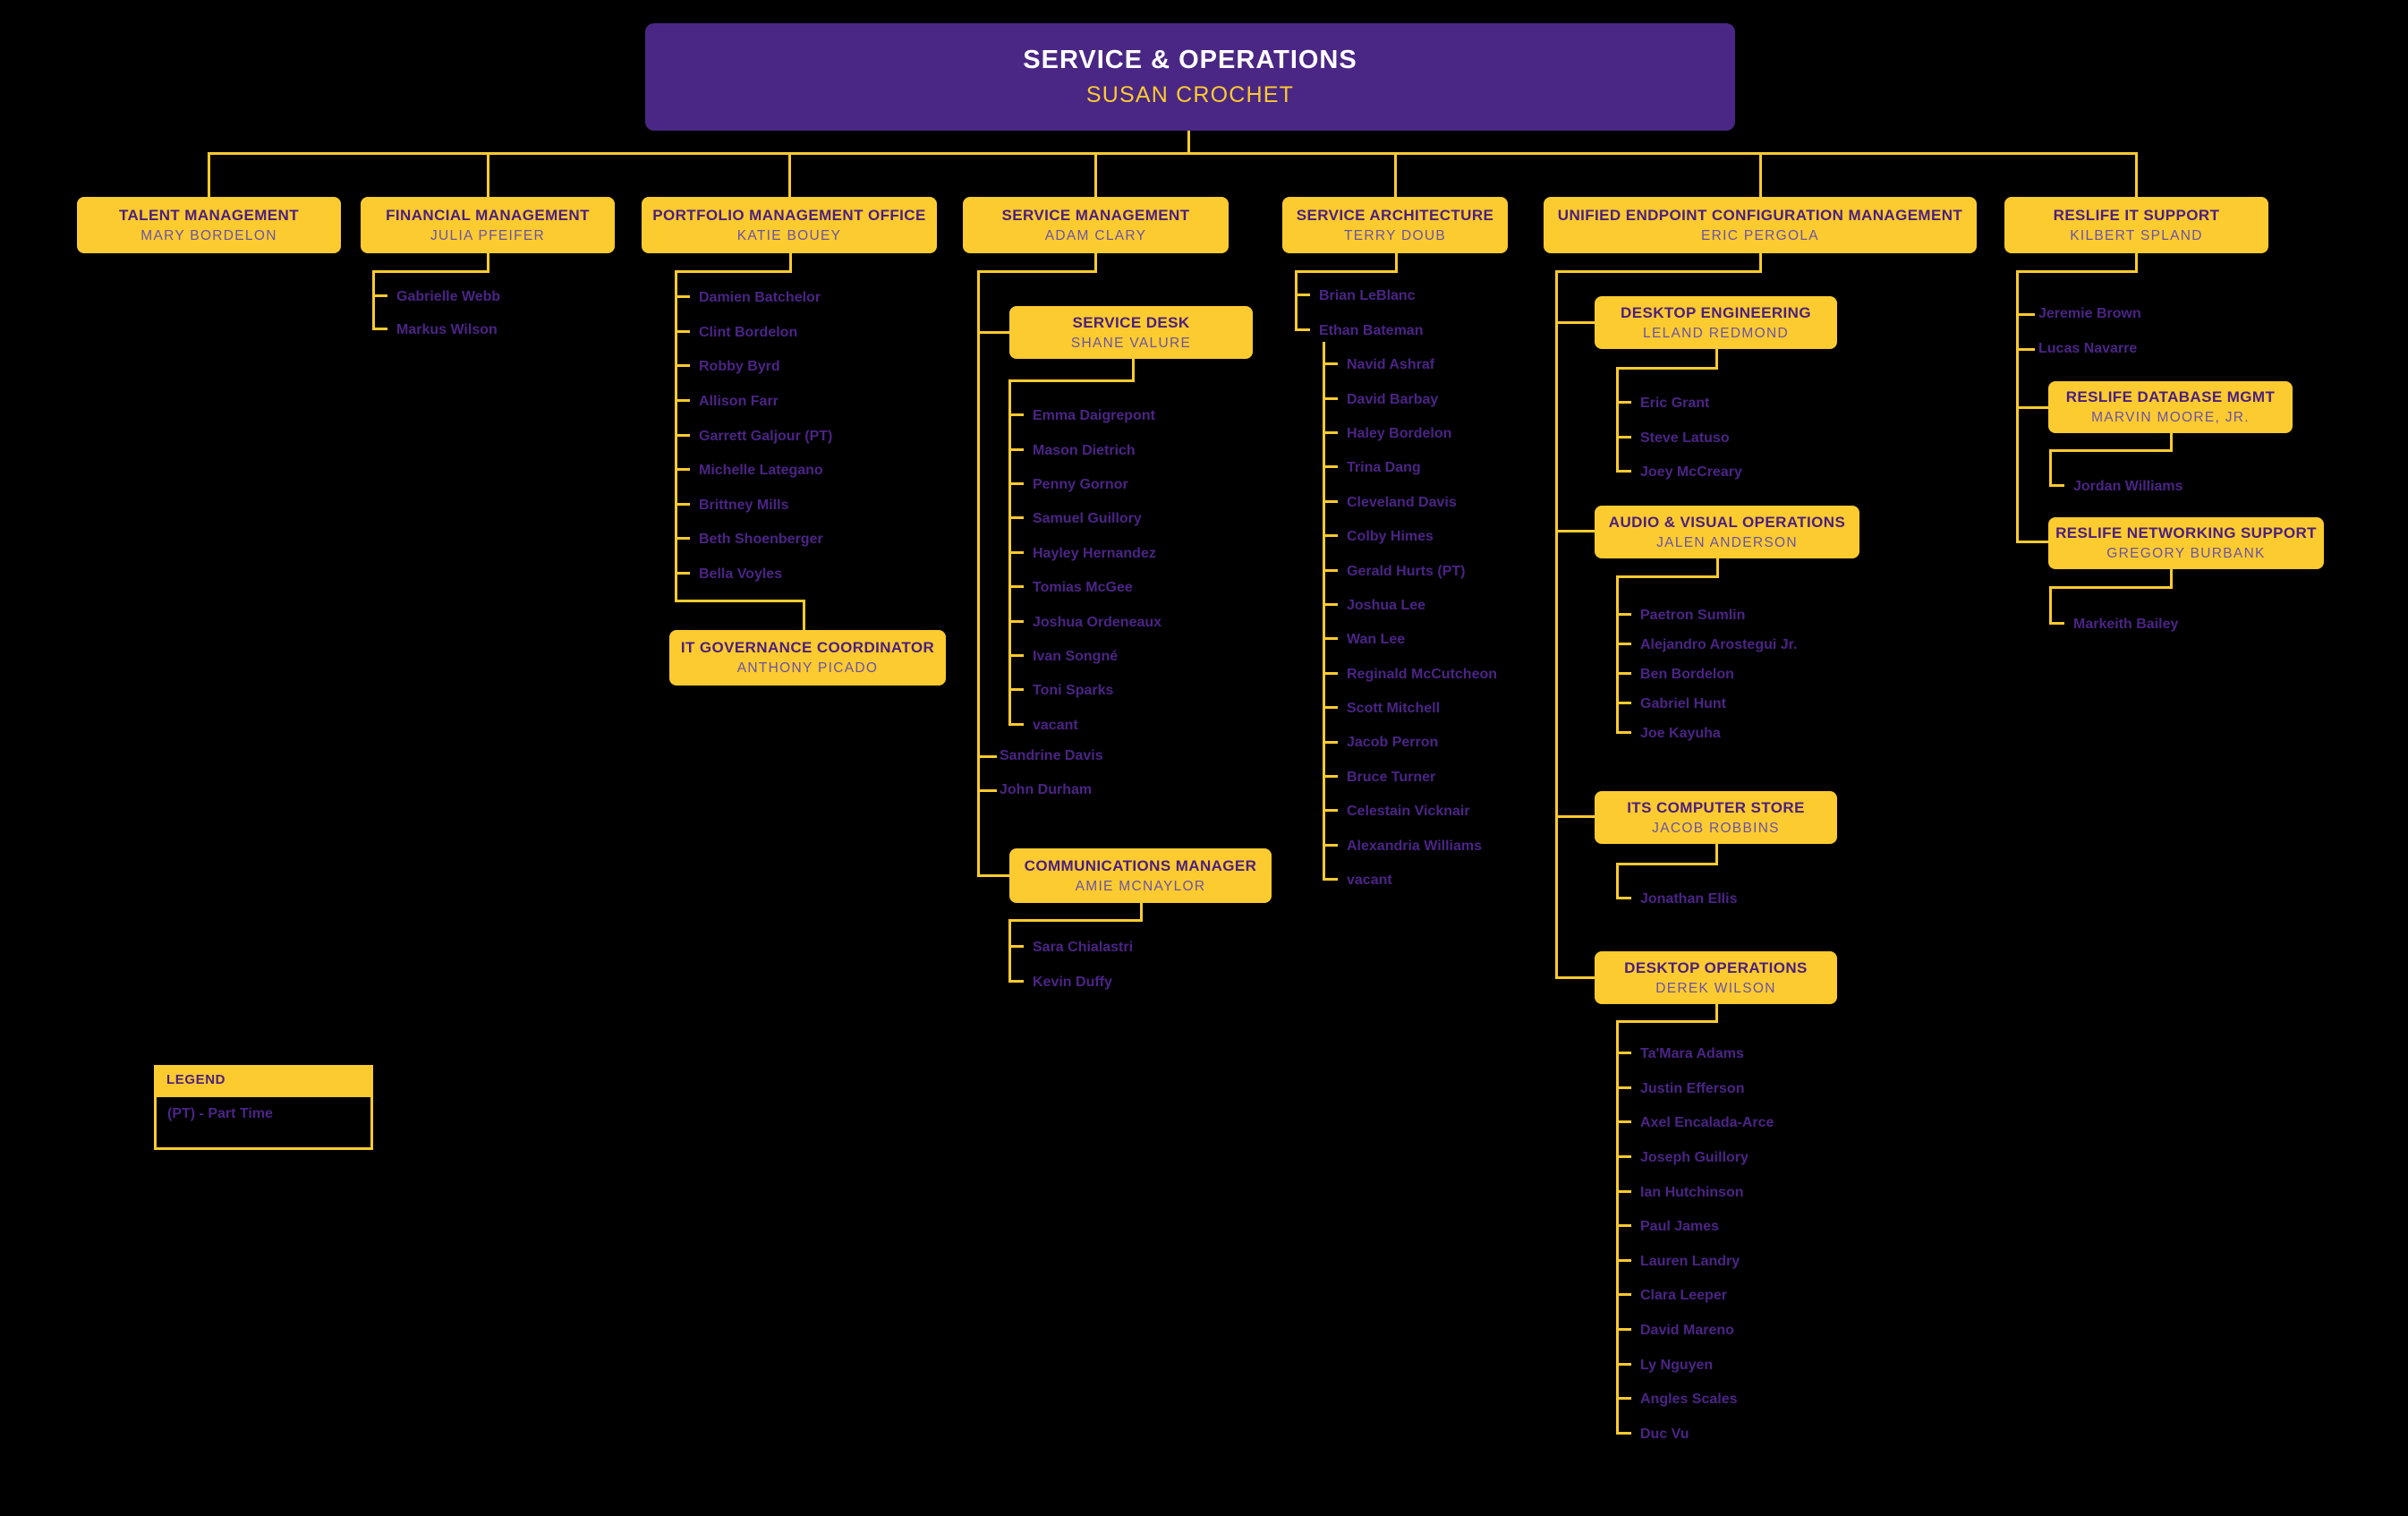  I want to click on report-item: Paetron Sumlin, so click(1750, 603).